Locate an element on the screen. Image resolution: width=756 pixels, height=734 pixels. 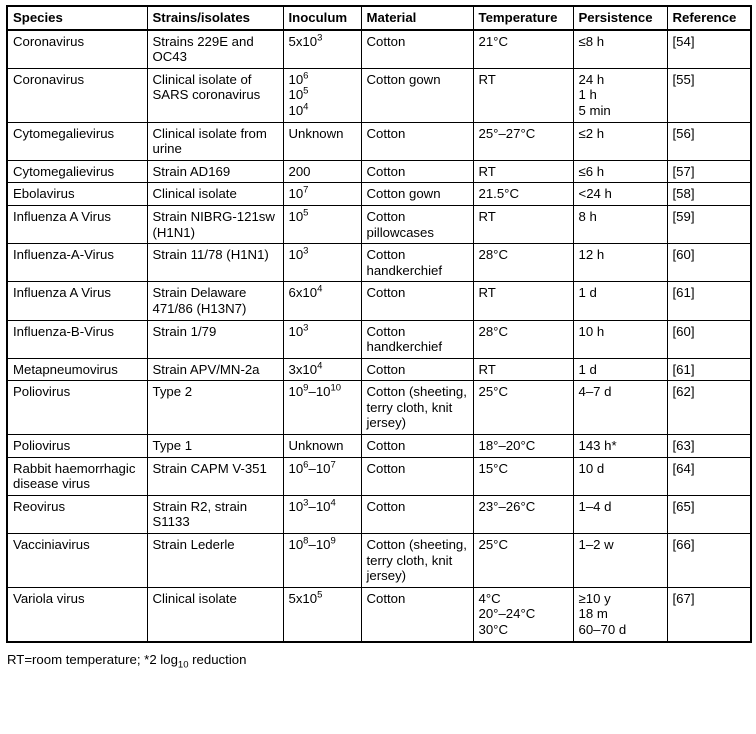
cell-persistence: 8 h is located at coordinates (620, 224).